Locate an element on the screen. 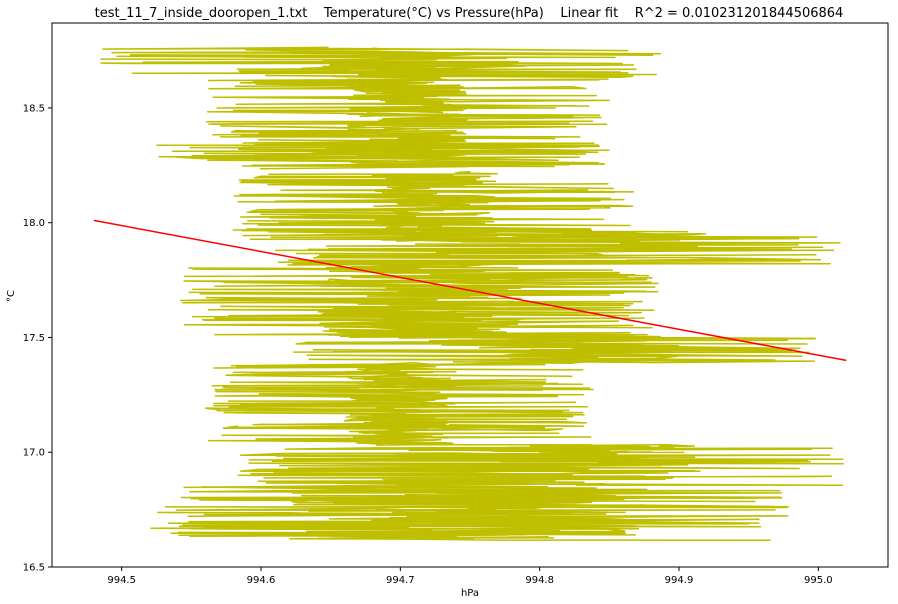 Image resolution: width=898 pixels, height=604 pixels. y-axis-ticks: 16.5 17.0 17.5 18.0 18.5 is located at coordinates (37, 338).